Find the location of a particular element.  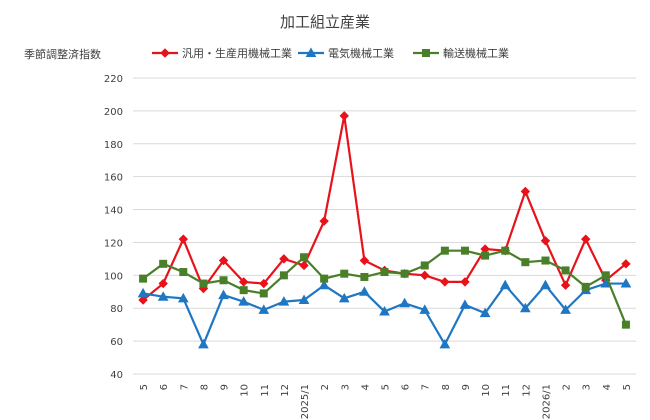

y-tick-label: 120 is located at coordinates (113, 243).